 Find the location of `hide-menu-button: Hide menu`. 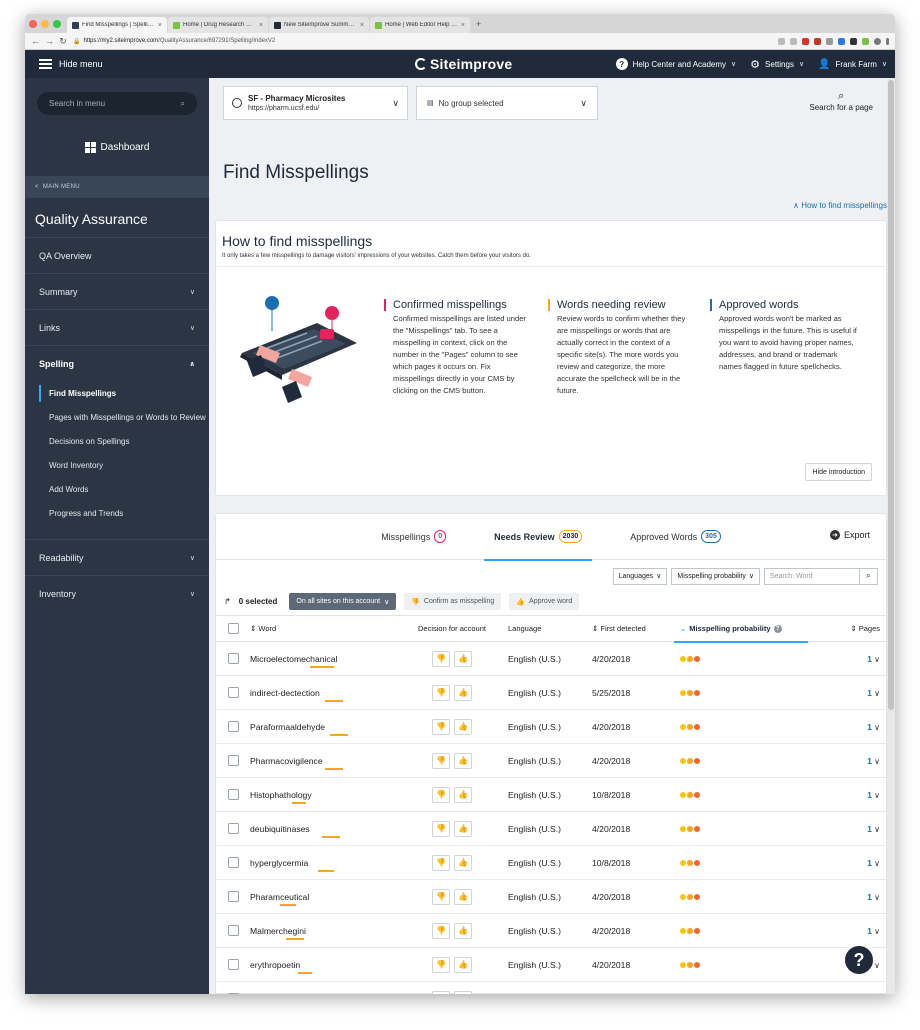

hide-menu-button: Hide menu is located at coordinates (125, 64).